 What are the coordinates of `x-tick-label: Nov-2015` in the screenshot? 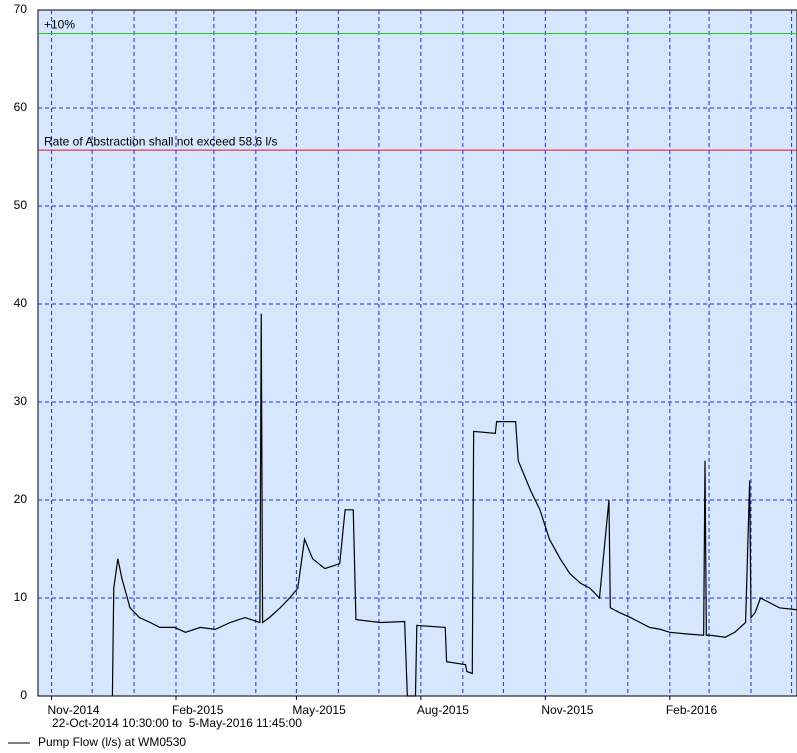 It's located at (567, 710).